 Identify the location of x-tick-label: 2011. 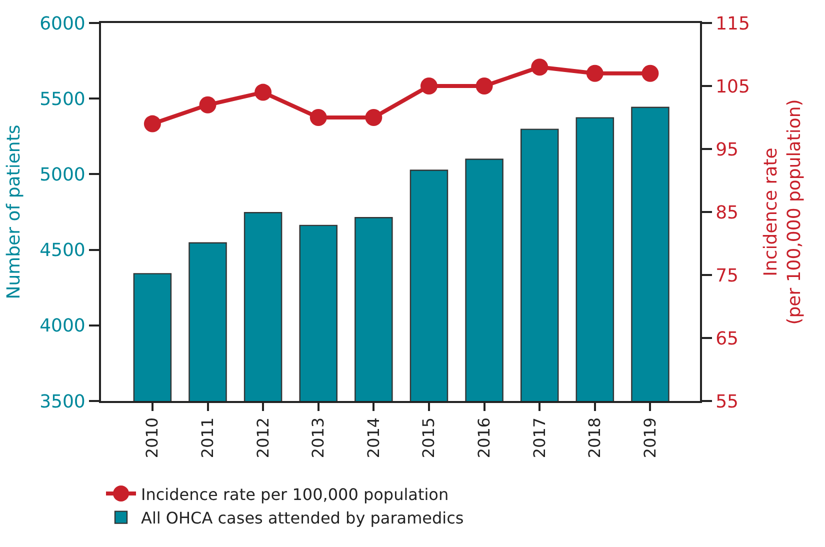
(207, 437).